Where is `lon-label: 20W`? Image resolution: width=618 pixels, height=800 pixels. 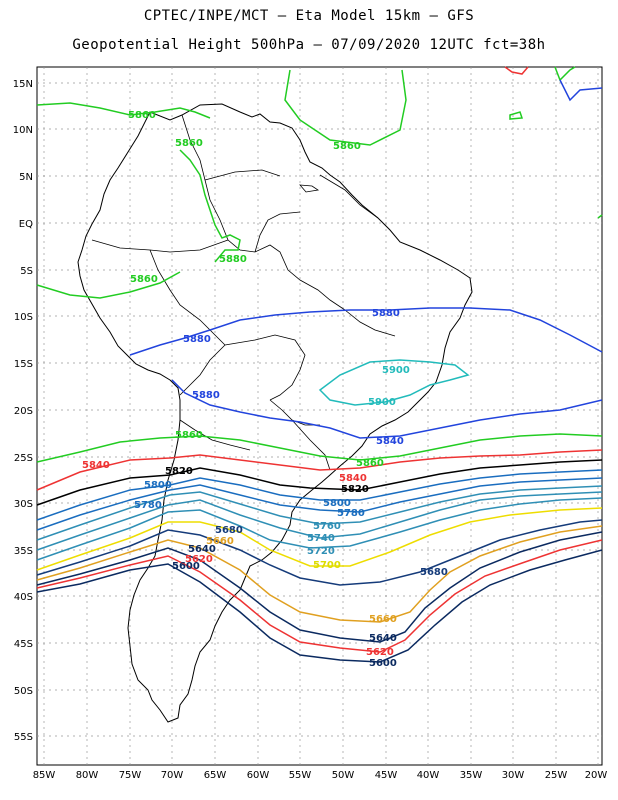 lon-label: 20W is located at coordinates (596, 775).